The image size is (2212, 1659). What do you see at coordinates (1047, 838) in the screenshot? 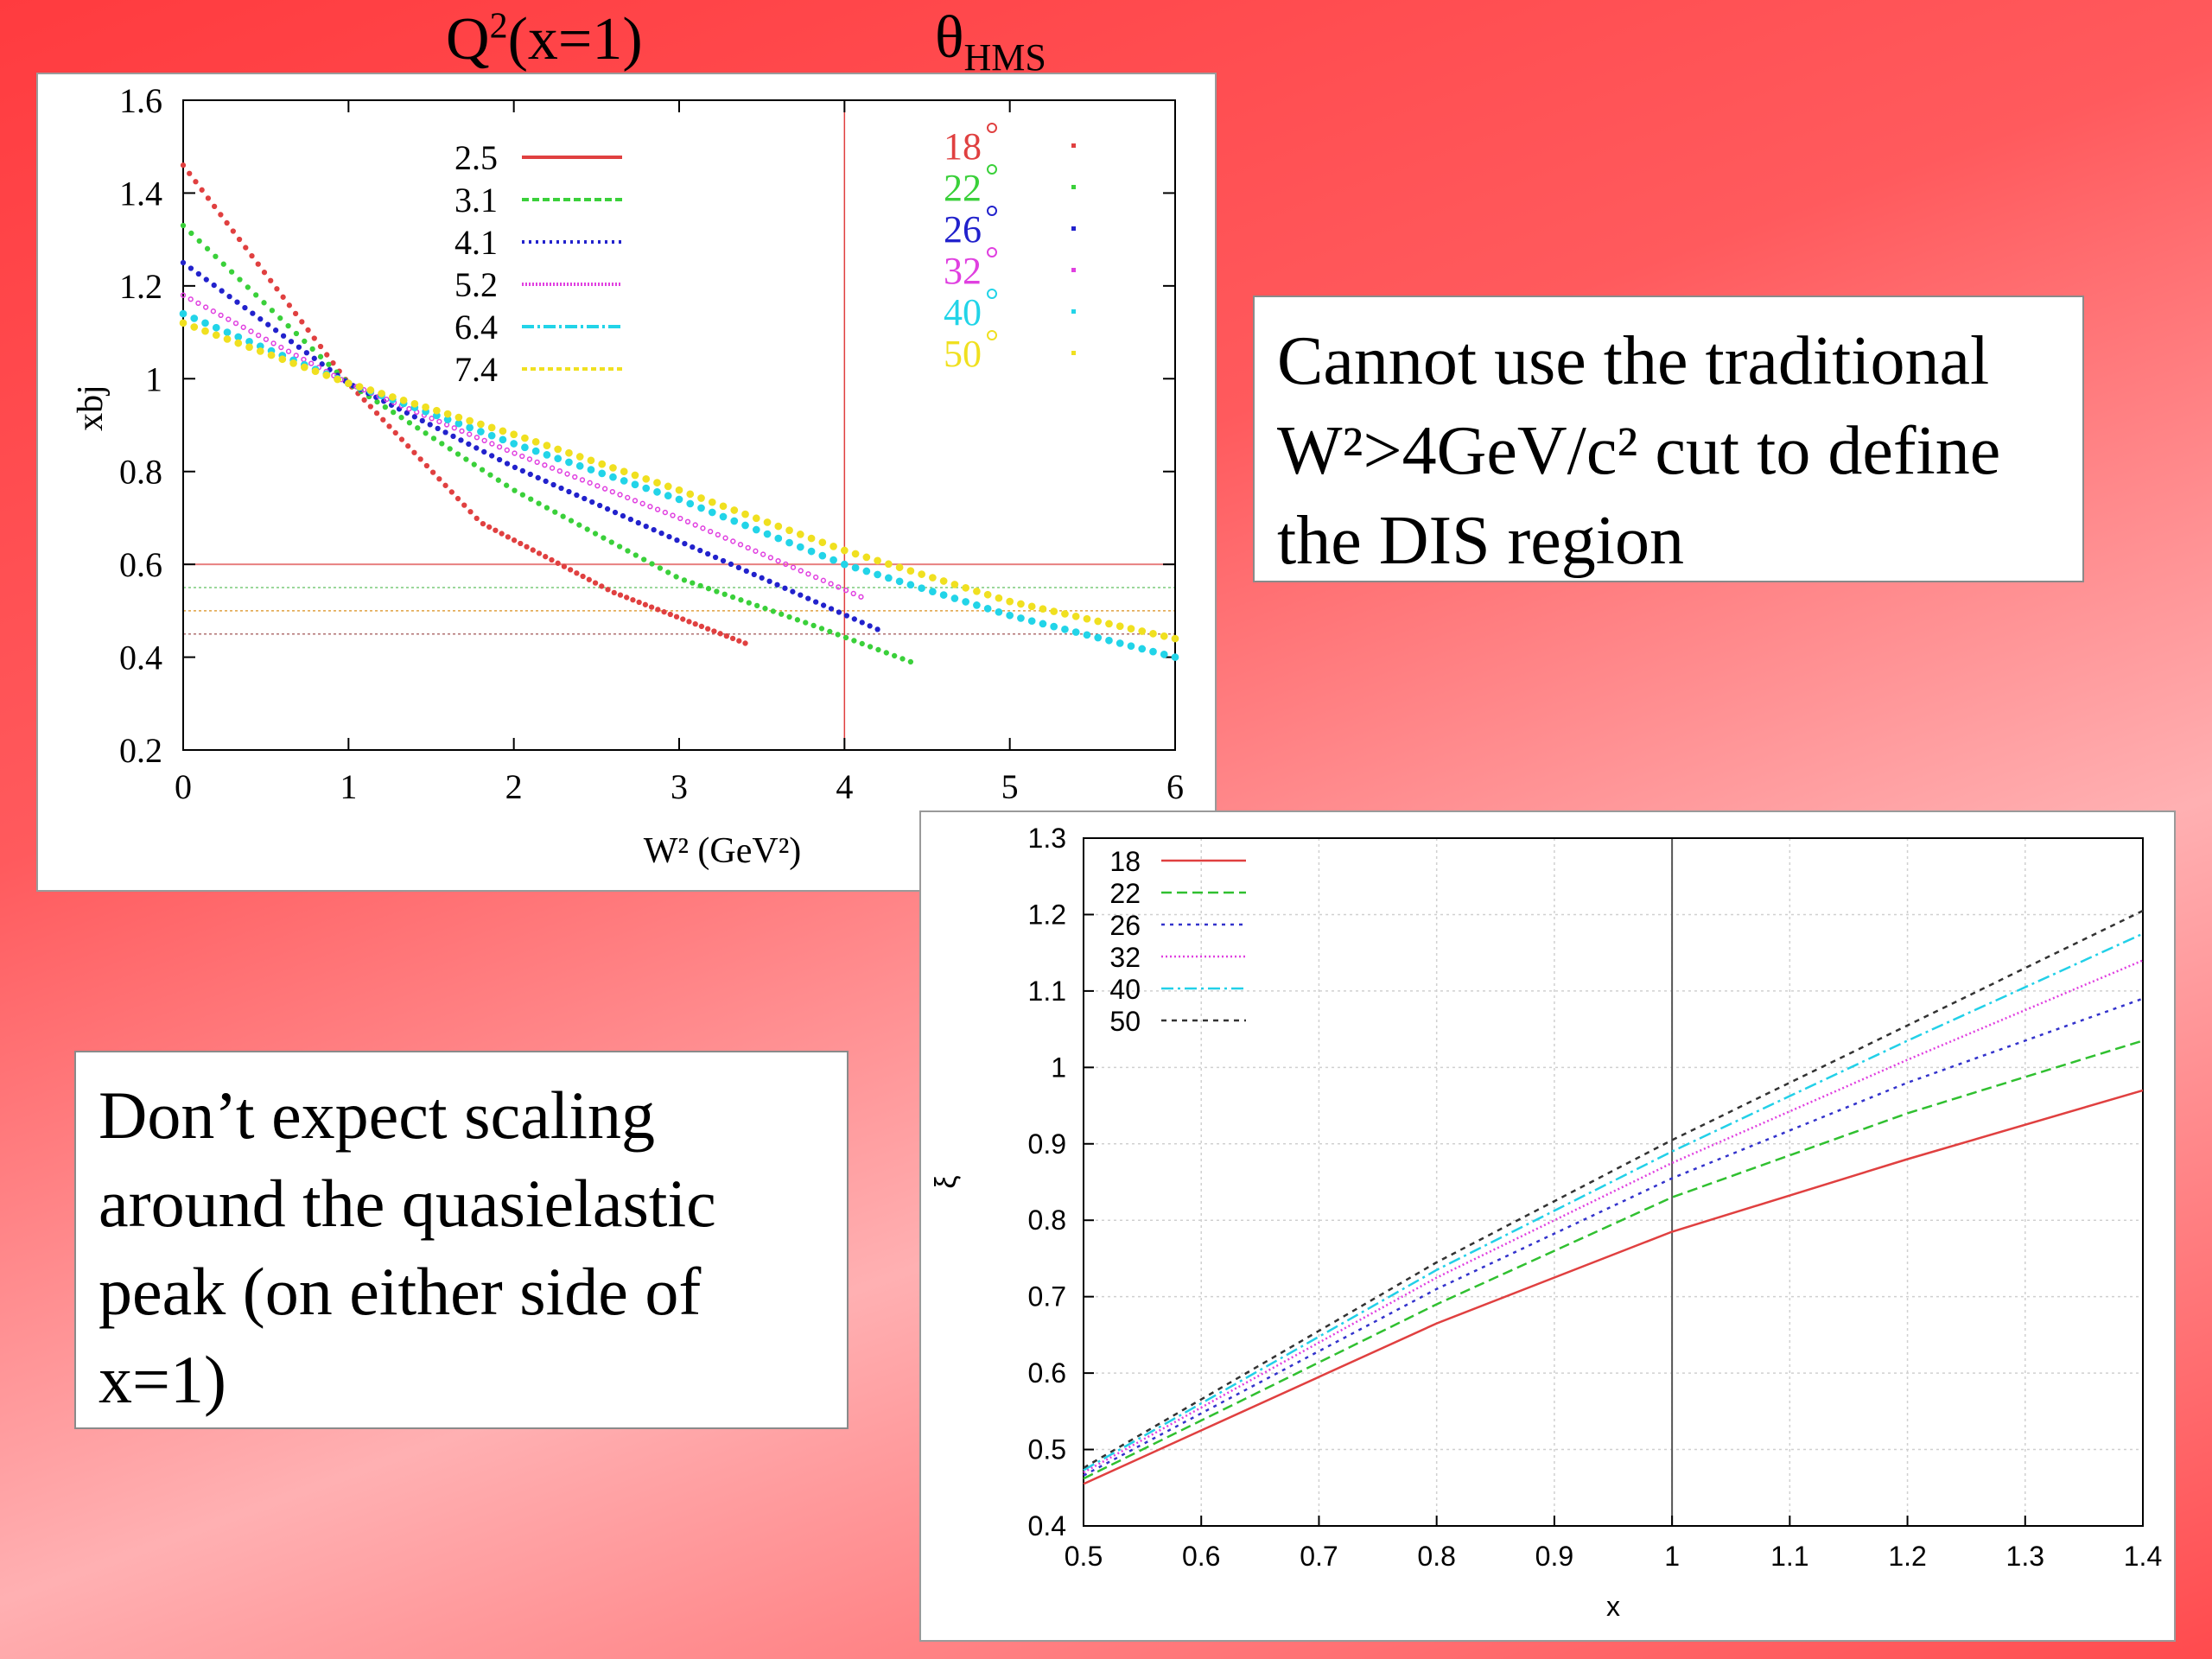
I see `y-tick-label: 1.3` at bounding box center [1047, 838].